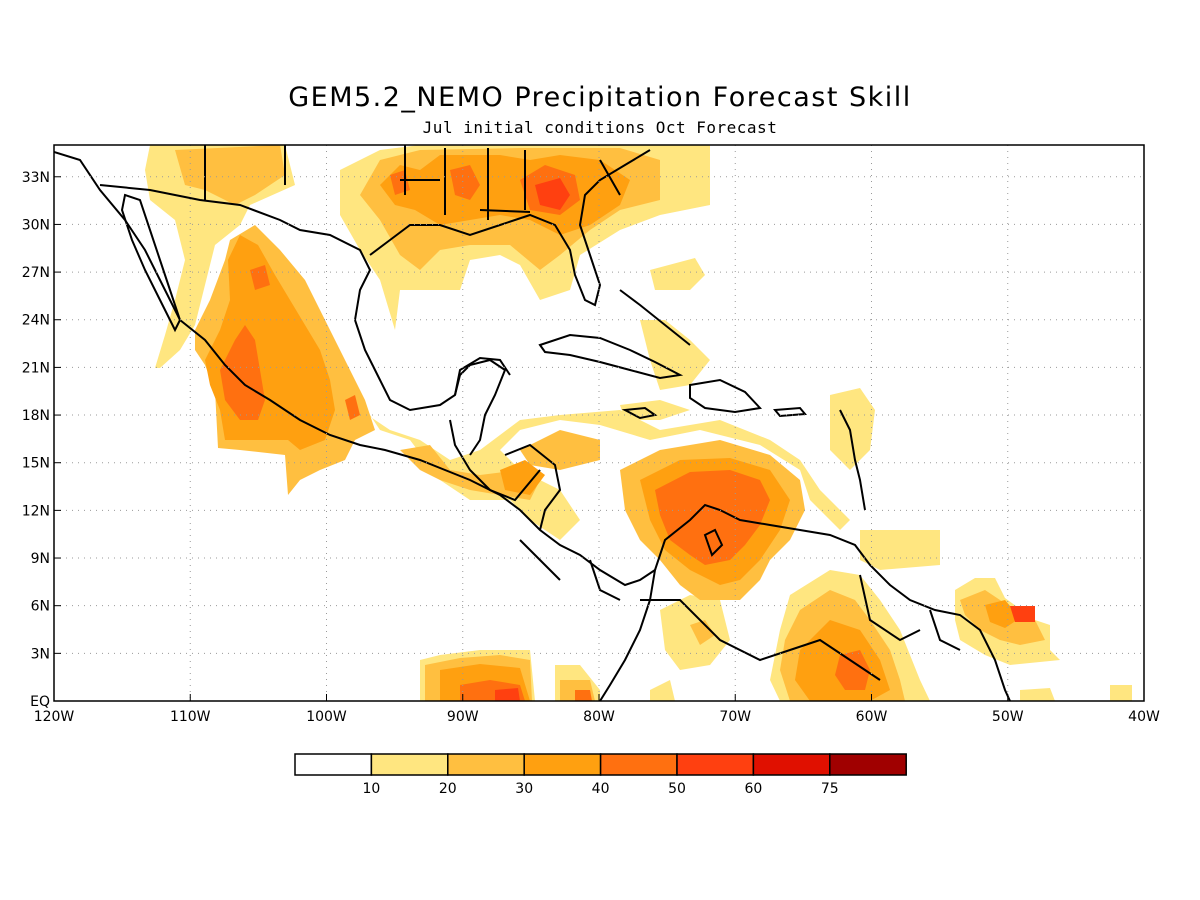  What do you see at coordinates (40, 654) in the screenshot?
I see `y-tick-label: 3N` at bounding box center [40, 654].